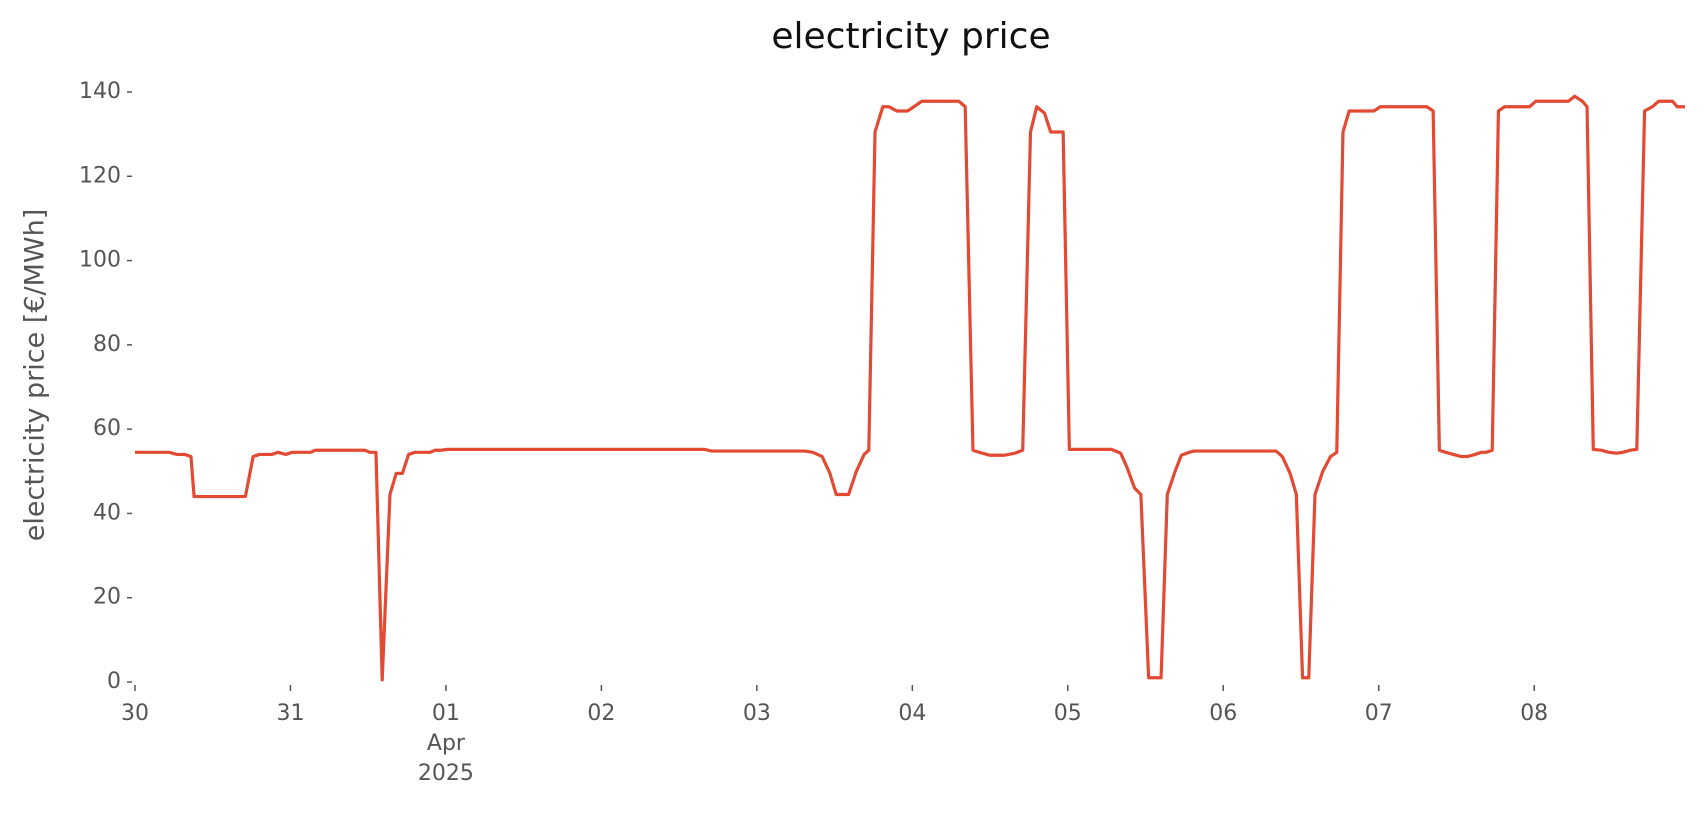  I want to click on x-tick-label: 06, so click(1223, 713).